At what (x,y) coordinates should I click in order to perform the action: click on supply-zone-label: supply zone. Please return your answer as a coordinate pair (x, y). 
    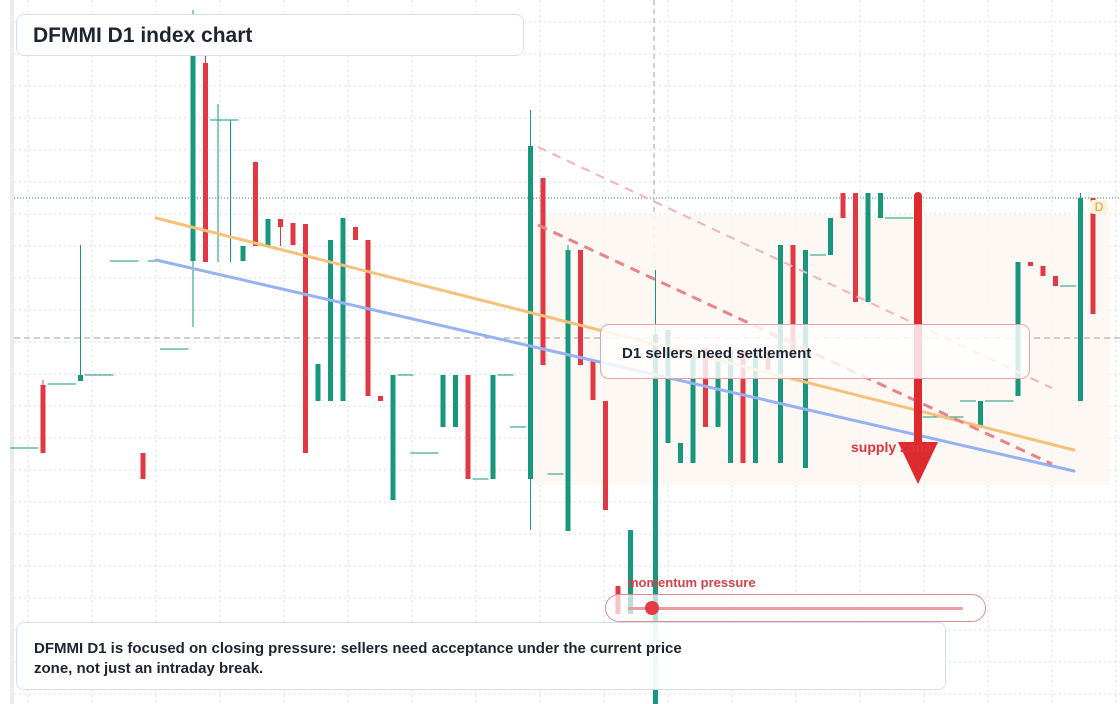
    Looking at the image, I should click on (891, 447).